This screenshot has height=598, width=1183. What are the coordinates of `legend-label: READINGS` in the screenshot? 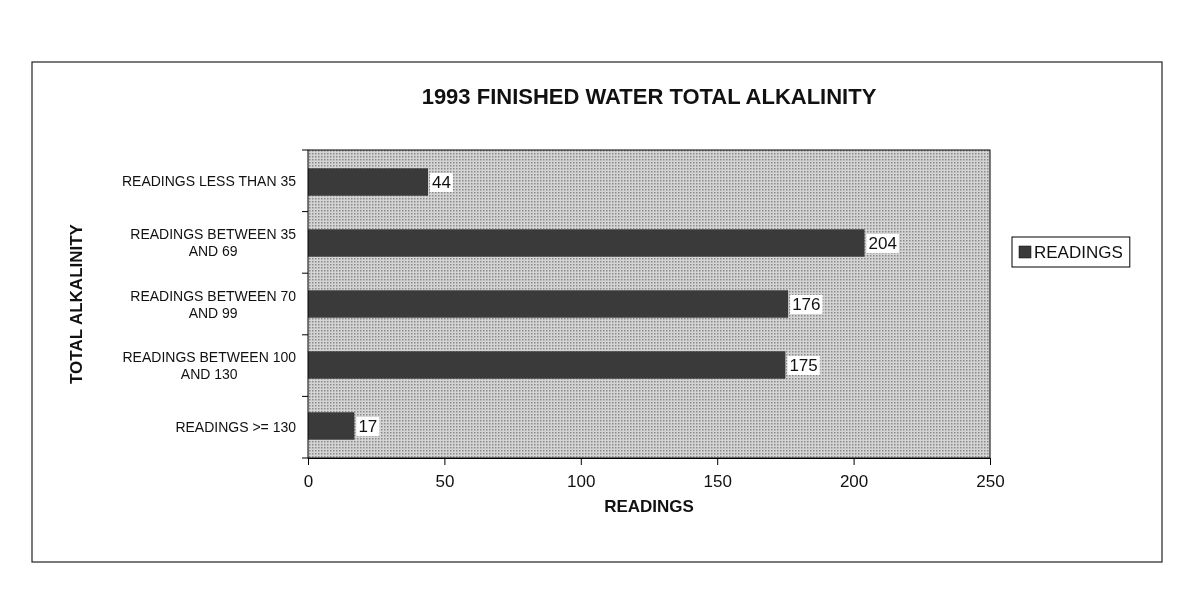 It's located at (1078, 252).